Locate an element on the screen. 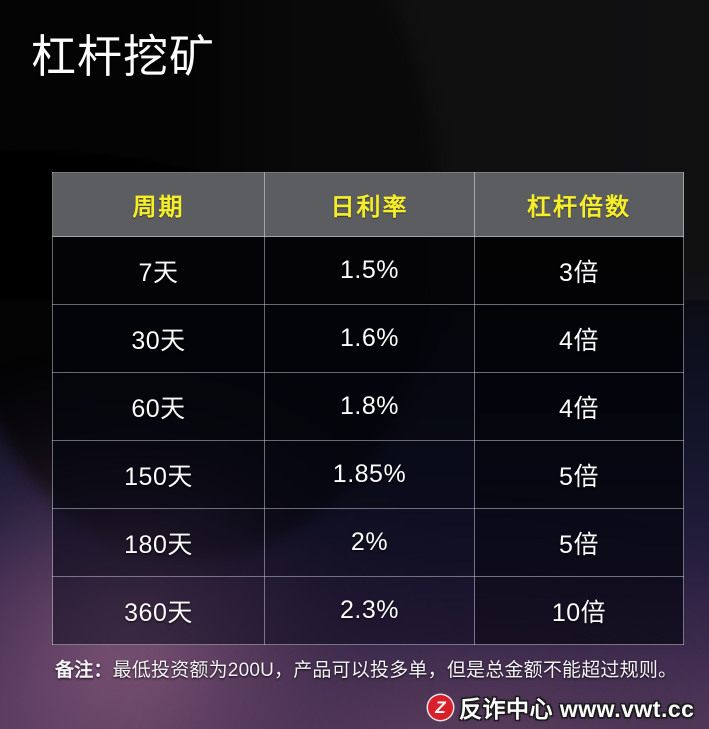  cell-daily-rate: 1.8% is located at coordinates (369, 406).